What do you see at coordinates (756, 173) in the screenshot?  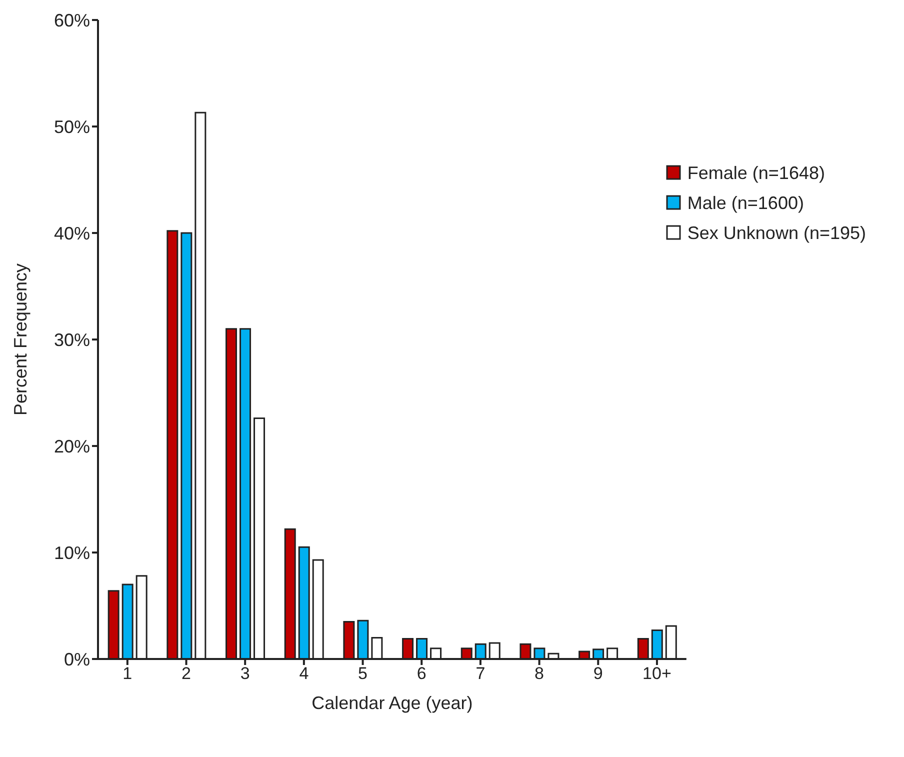 I see `legend-label: Female (n=1648)` at bounding box center [756, 173].